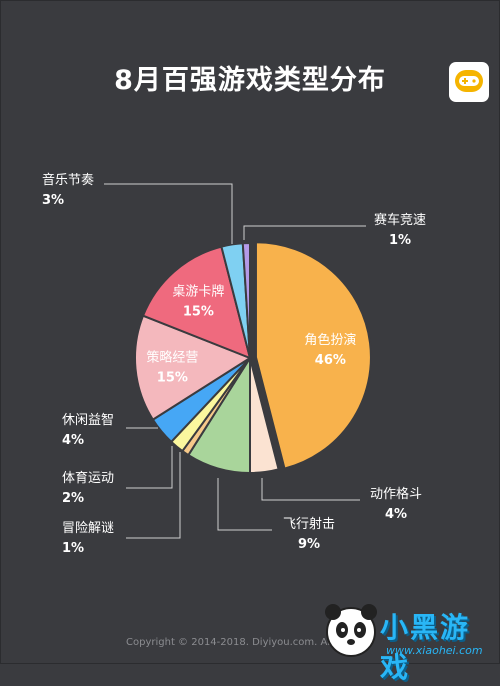 The width and height of the screenshot is (500, 686). I want to click on slice-label: 休闲益智, so click(88, 420).